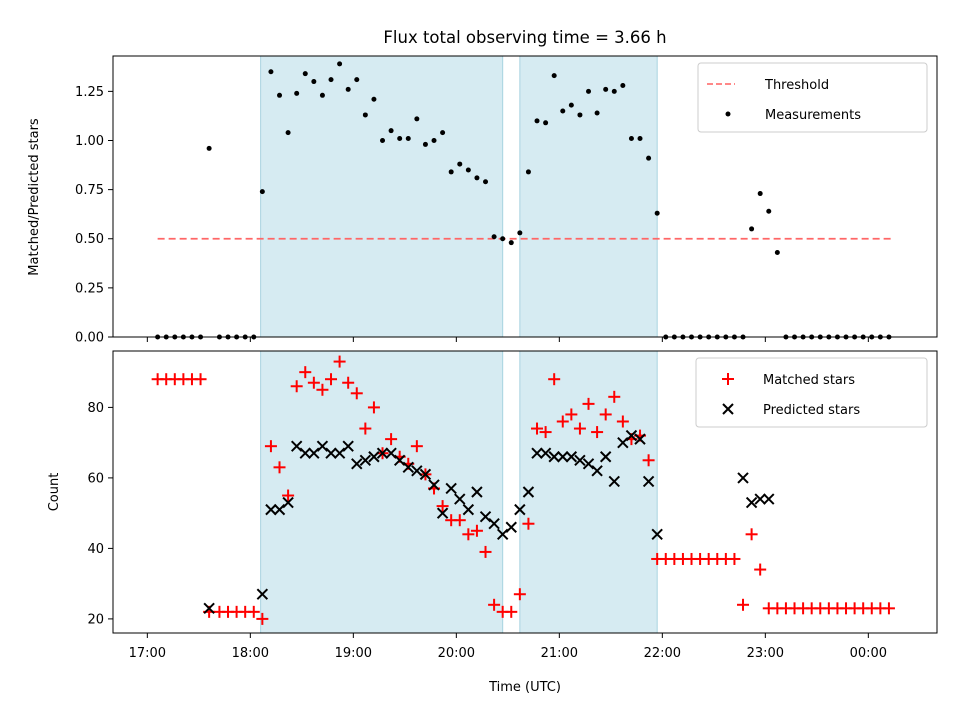 This screenshot has width=960, height=720. I want to click on x-tick-label: 22:00, so click(662, 653).